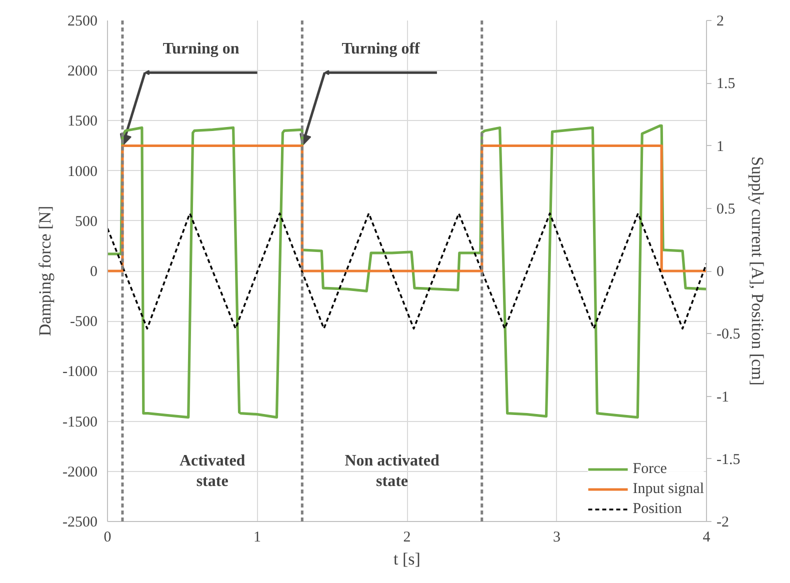  I want to click on legend-label: Force, so click(649, 469).